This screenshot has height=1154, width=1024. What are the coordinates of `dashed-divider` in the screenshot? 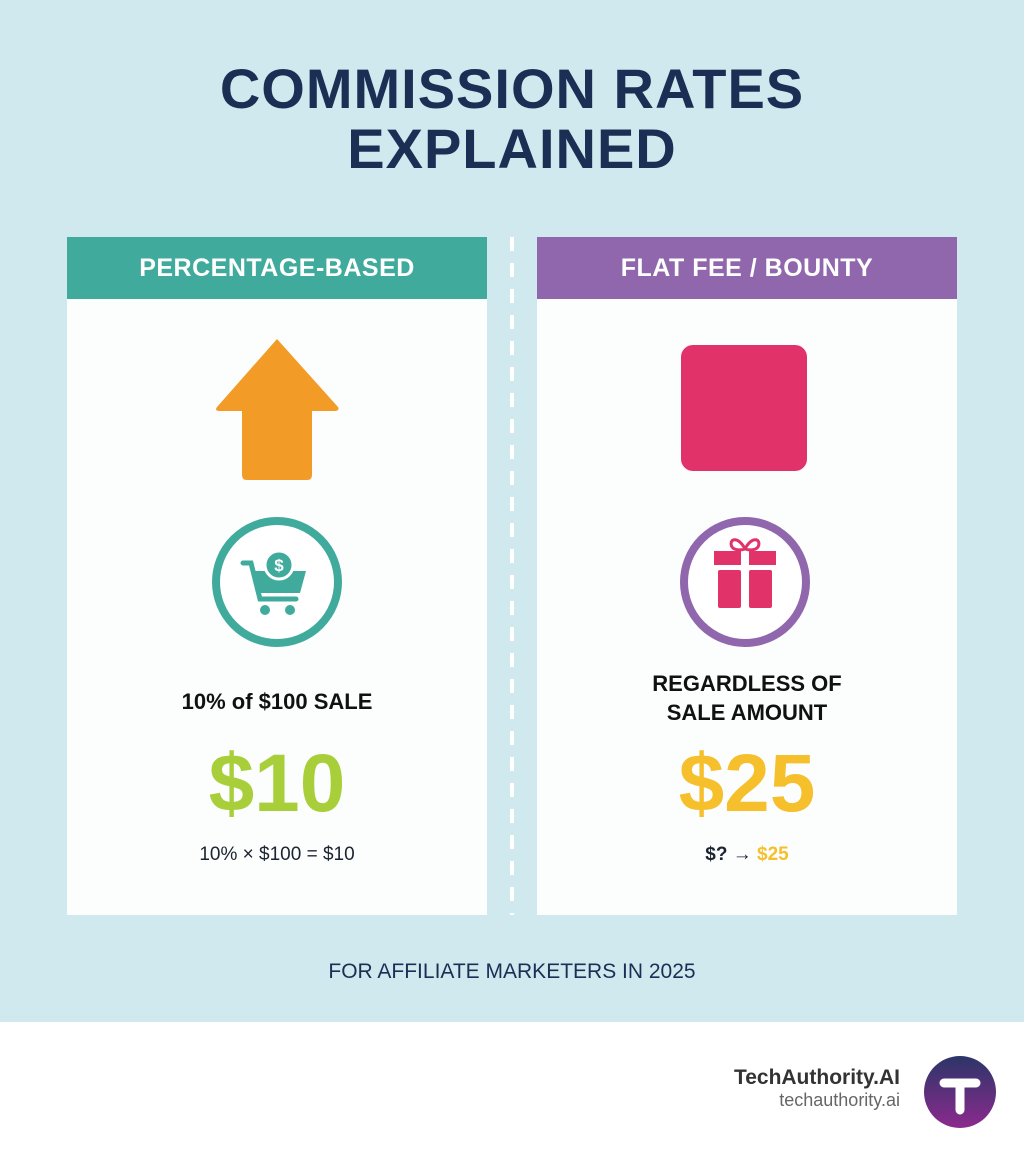 It's located at (512, 576).